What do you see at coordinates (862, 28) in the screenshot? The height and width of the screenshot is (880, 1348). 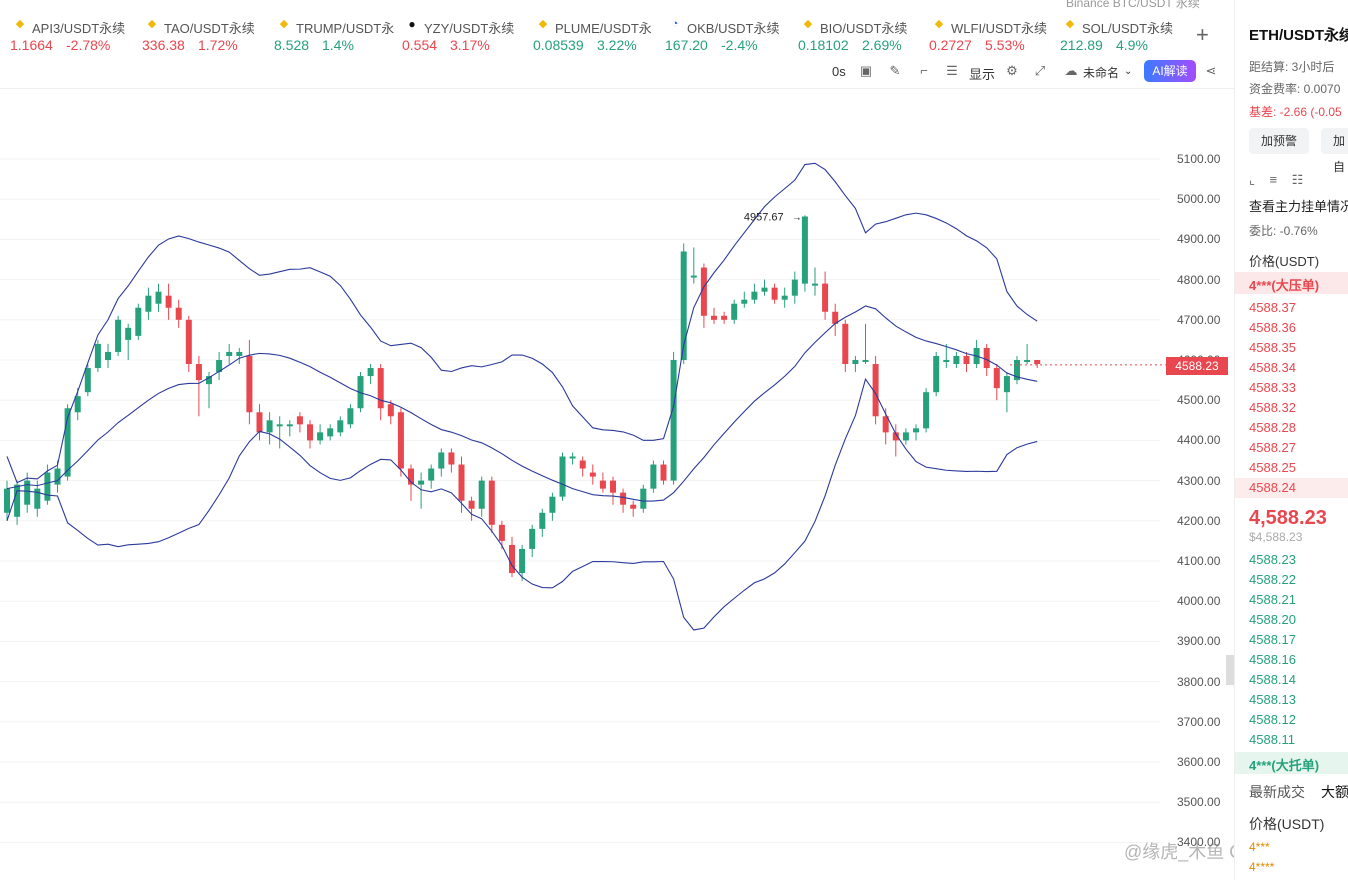 I see `ticker-item: ◆ BIO/USDT永续 0.18102 2.69%` at bounding box center [862, 28].